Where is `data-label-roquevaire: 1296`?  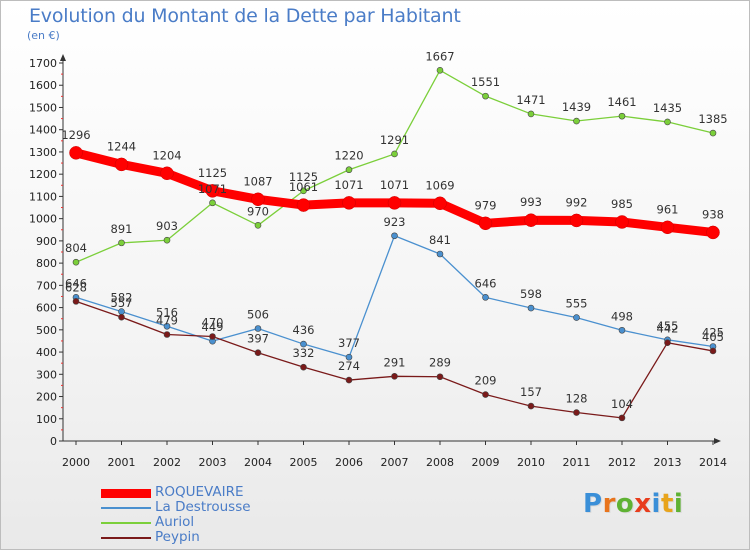
data-label-roquevaire: 1296 is located at coordinates (75, 135).